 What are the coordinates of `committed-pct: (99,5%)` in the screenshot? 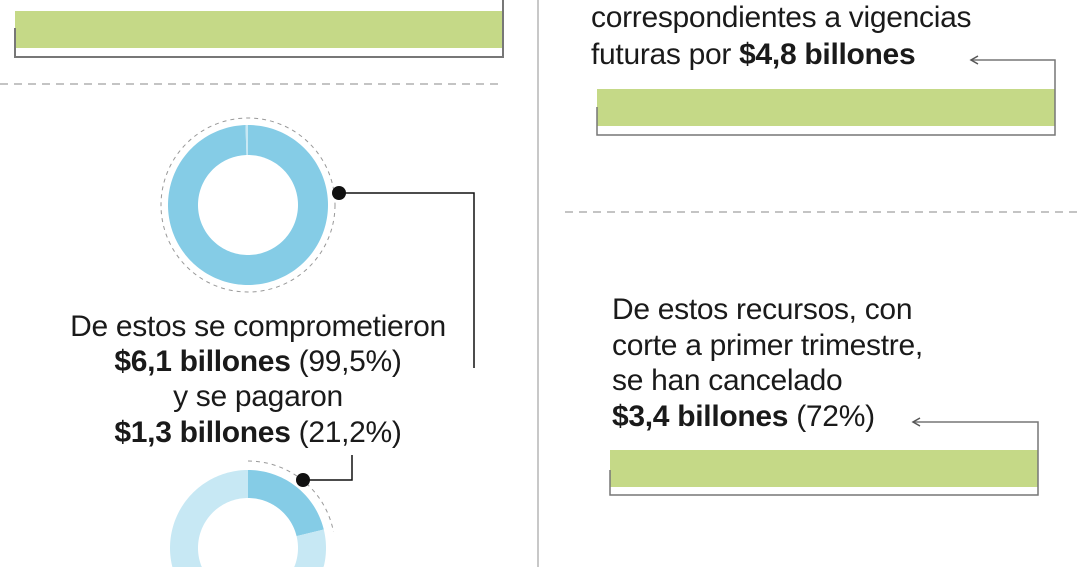 It's located at (350, 361).